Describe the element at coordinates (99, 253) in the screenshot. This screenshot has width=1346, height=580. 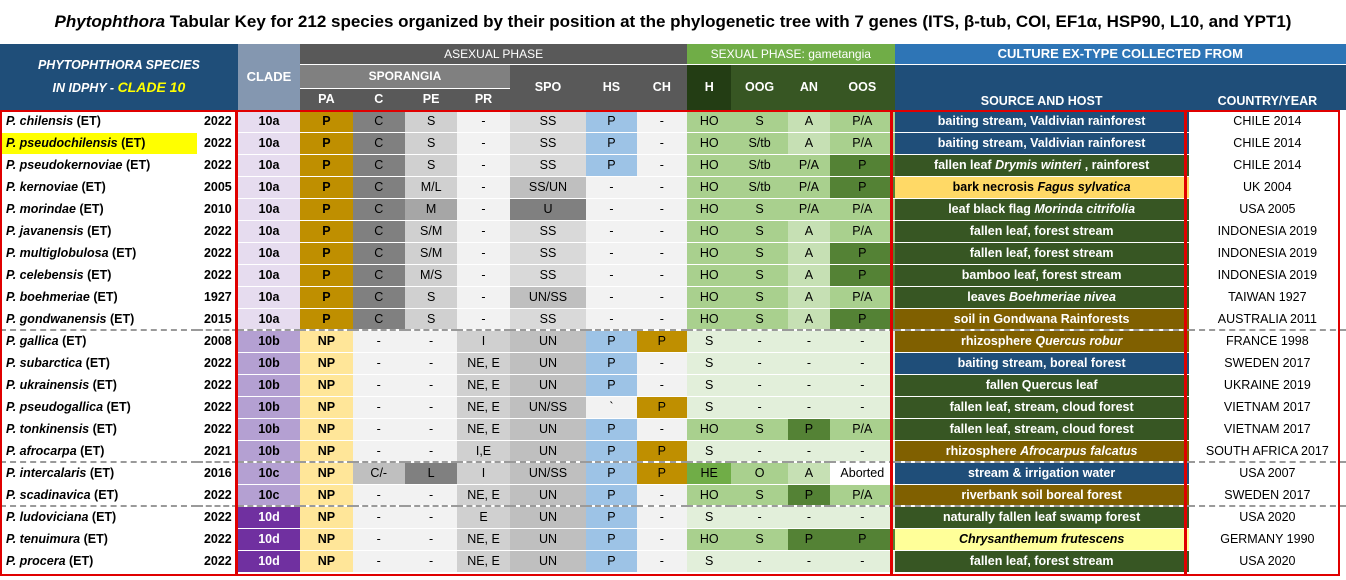
I see `species-name: P. multiglobulosa (ET)` at that location.